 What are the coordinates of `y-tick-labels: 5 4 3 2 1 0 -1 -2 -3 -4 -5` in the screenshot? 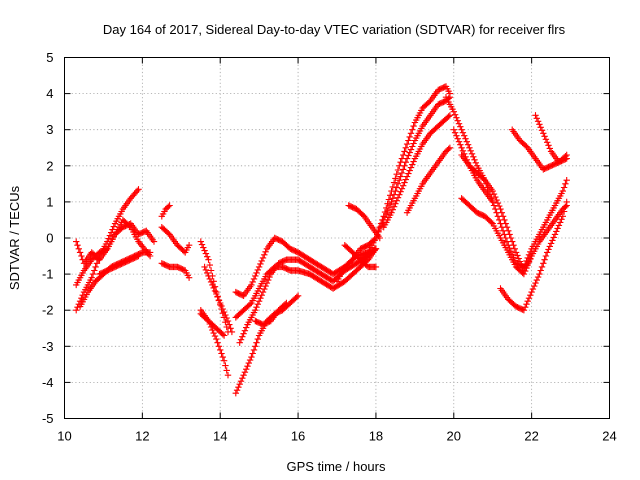 It's located at (48, 238).